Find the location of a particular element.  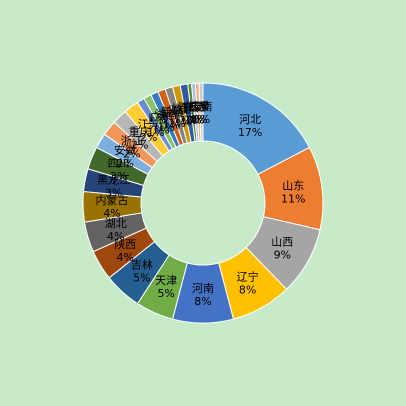

slice-label-23: 宁夏 1% is located at coordinates (193, 113).